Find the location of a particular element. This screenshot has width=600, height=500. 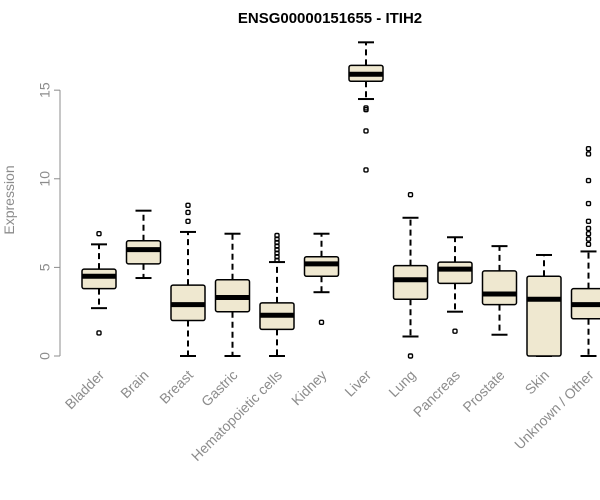

x-tick-label: Liver is located at coordinates (357, 383).